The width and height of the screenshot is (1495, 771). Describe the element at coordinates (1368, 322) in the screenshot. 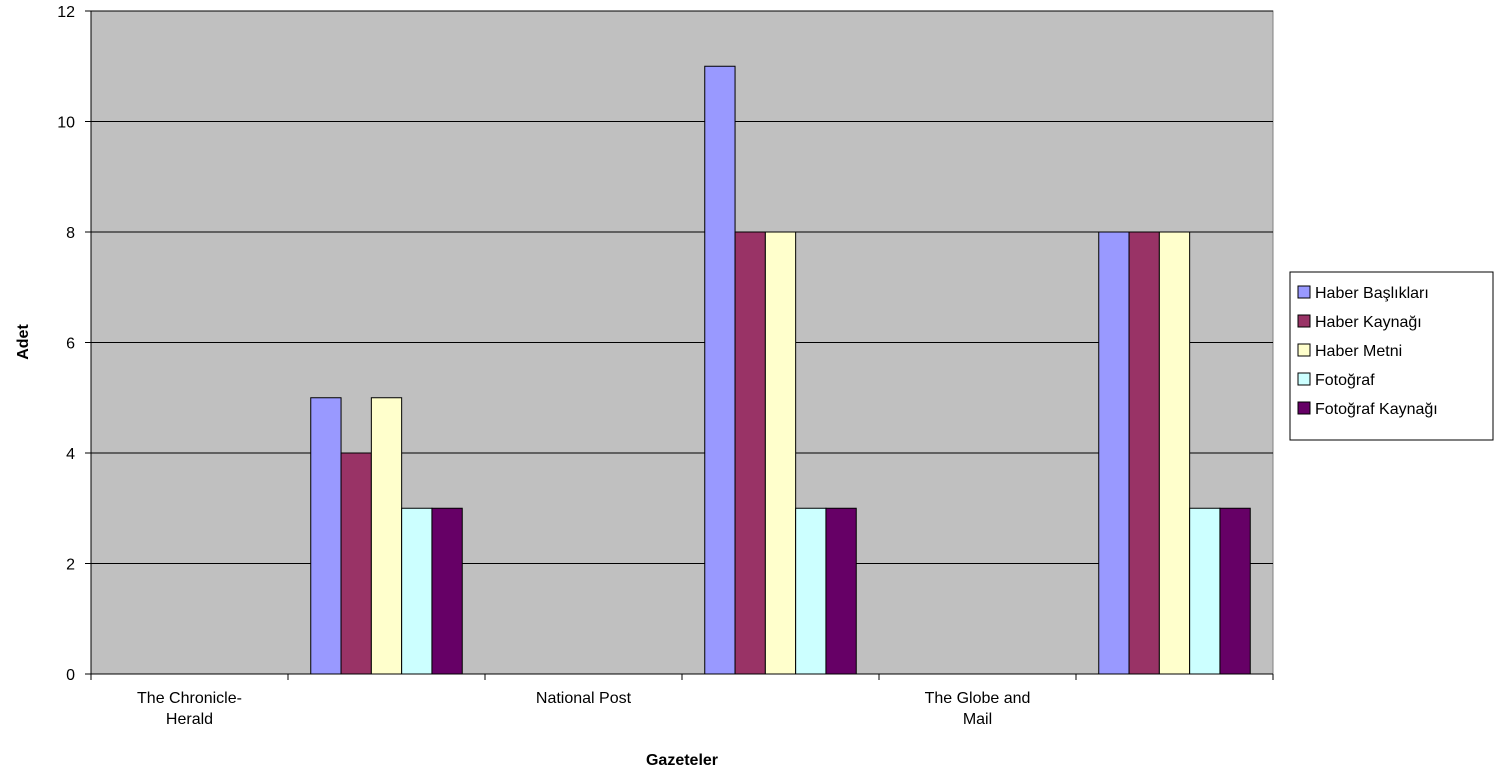

I see `legend-label: Haber Kaynağı` at that location.